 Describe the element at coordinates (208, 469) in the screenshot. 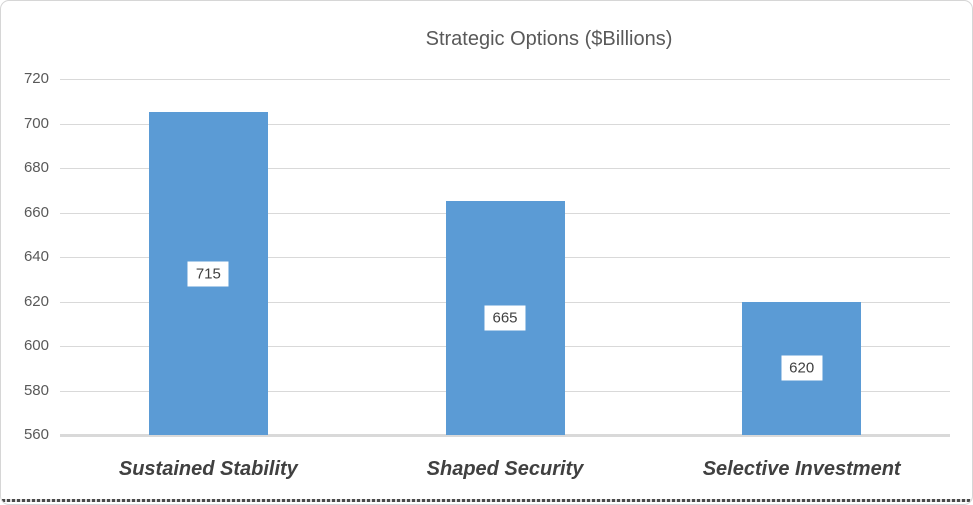

I see `category-label-sustained-stability: Sustained Stability` at that location.